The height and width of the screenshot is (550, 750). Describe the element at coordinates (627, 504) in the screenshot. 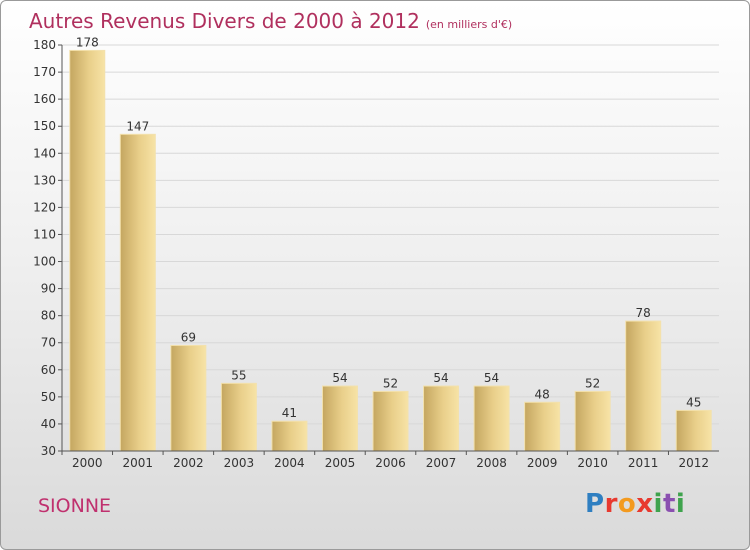

I see `logo-letter: o` at that location.